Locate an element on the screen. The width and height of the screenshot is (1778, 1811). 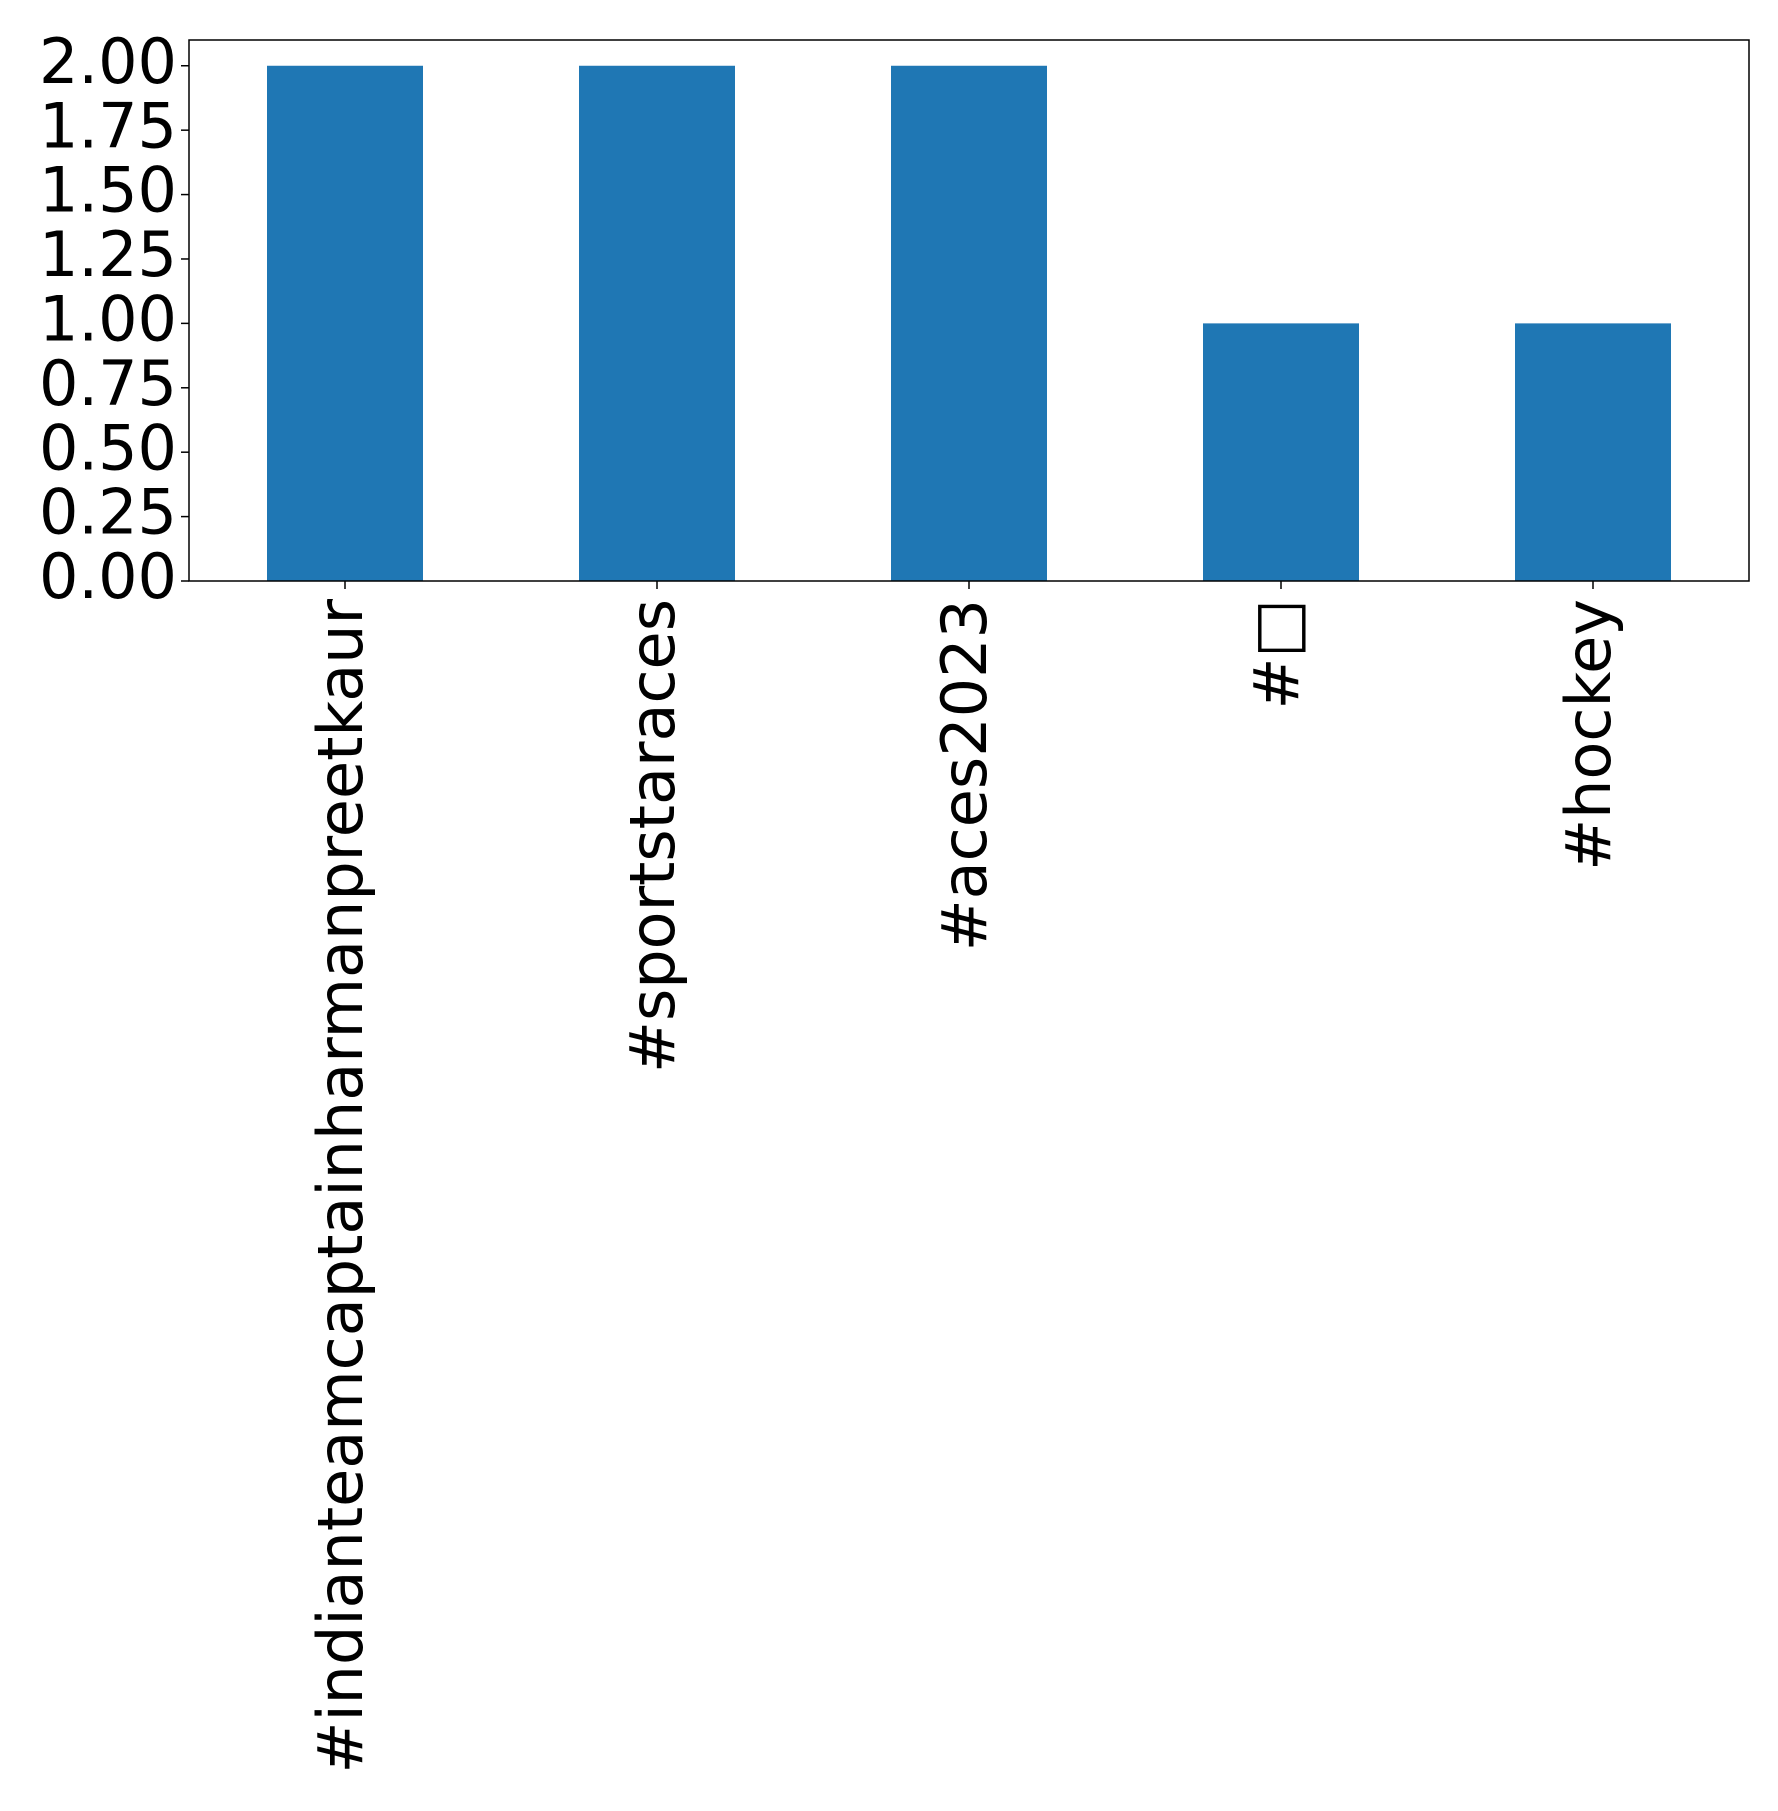
y-tick-label: 1.75 is located at coordinates (108, 125).